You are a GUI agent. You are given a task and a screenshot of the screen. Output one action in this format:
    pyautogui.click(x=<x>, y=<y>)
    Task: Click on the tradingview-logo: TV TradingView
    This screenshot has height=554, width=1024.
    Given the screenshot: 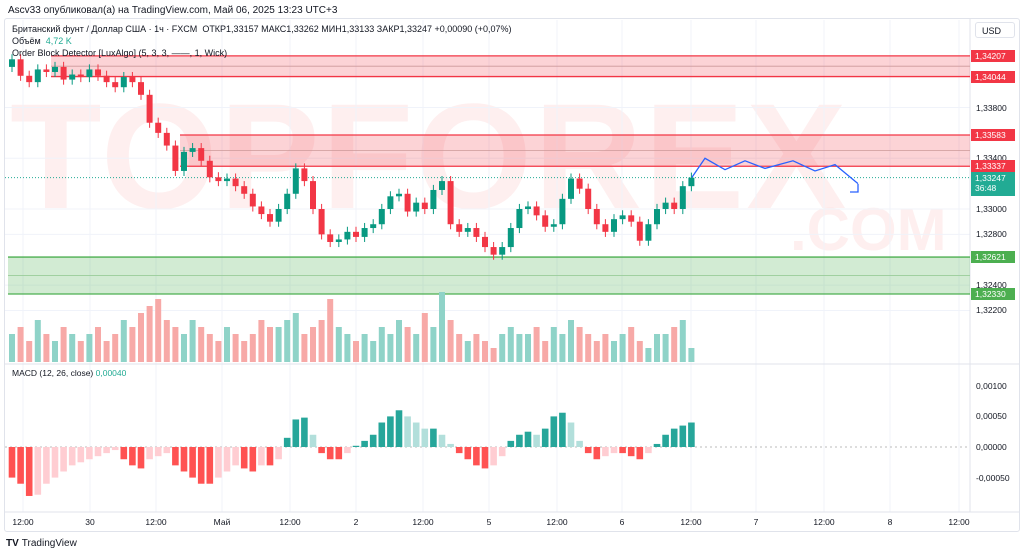 What is the action you would take?
    pyautogui.click(x=41, y=543)
    